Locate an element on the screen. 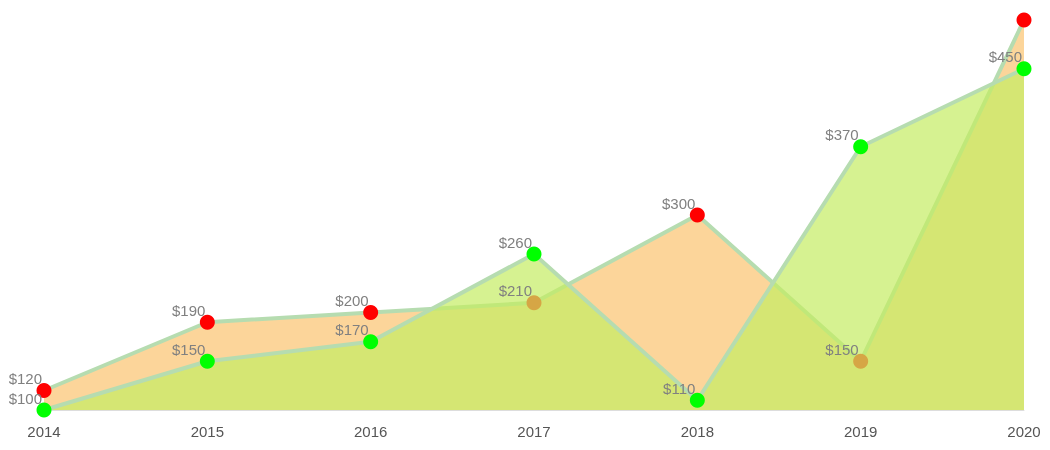 Image resolution: width=1050 pixels, height=450 pixels. data-label: $260 is located at coordinates (515, 242).